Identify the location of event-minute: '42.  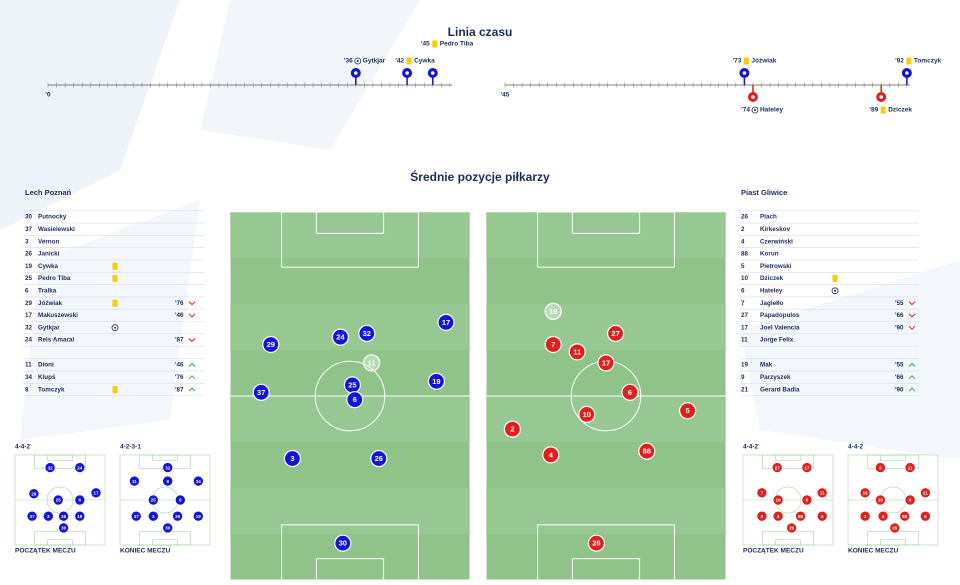
(399, 61).